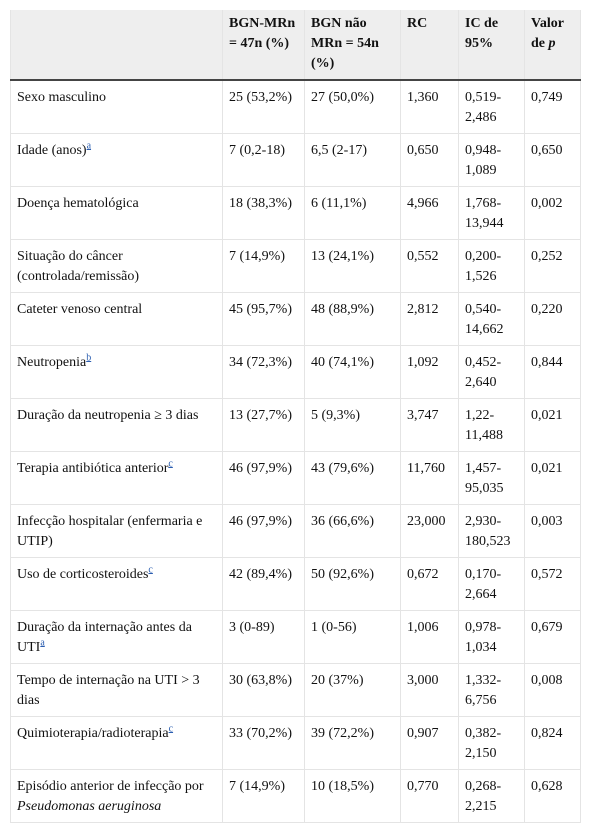  Describe the element at coordinates (488, 531) in the screenshot. I see `cell-text: 2,930-180,523` at that location.